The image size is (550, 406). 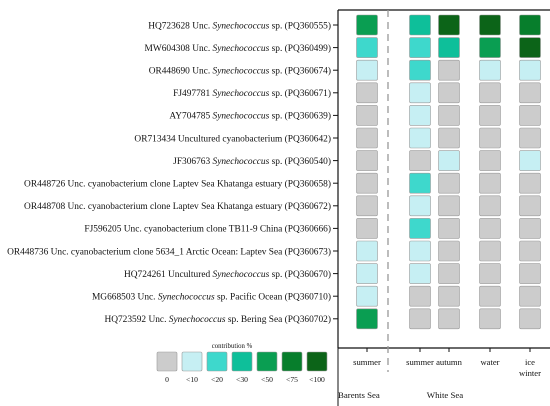 I want to click on row-label-part: sp. (PQ360671), so click(x=300, y=93).